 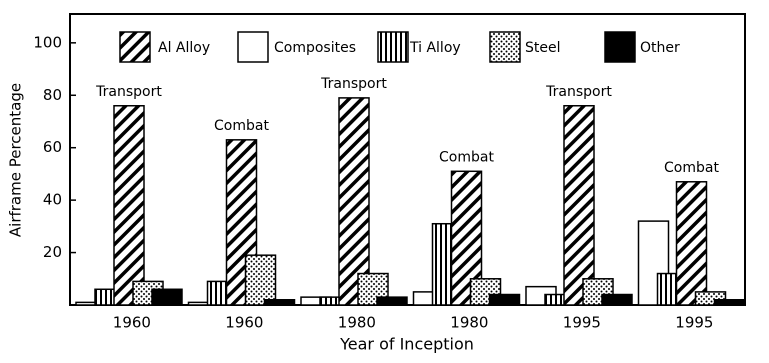 I want to click on legend-label: Composites, so click(x=315, y=48).